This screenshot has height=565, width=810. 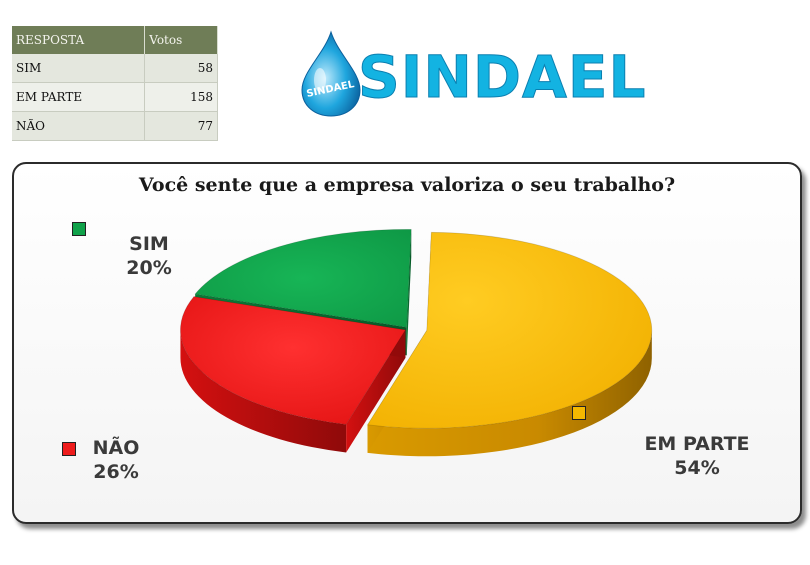 What do you see at coordinates (331, 73) in the screenshot?
I see `water-drop-icon: SINDAEL` at bounding box center [331, 73].